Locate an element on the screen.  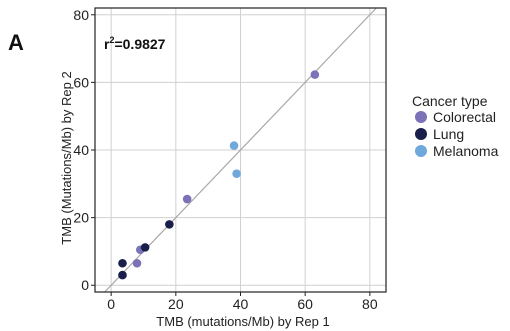
y-tick-label: 60 is located at coordinates (81, 82).